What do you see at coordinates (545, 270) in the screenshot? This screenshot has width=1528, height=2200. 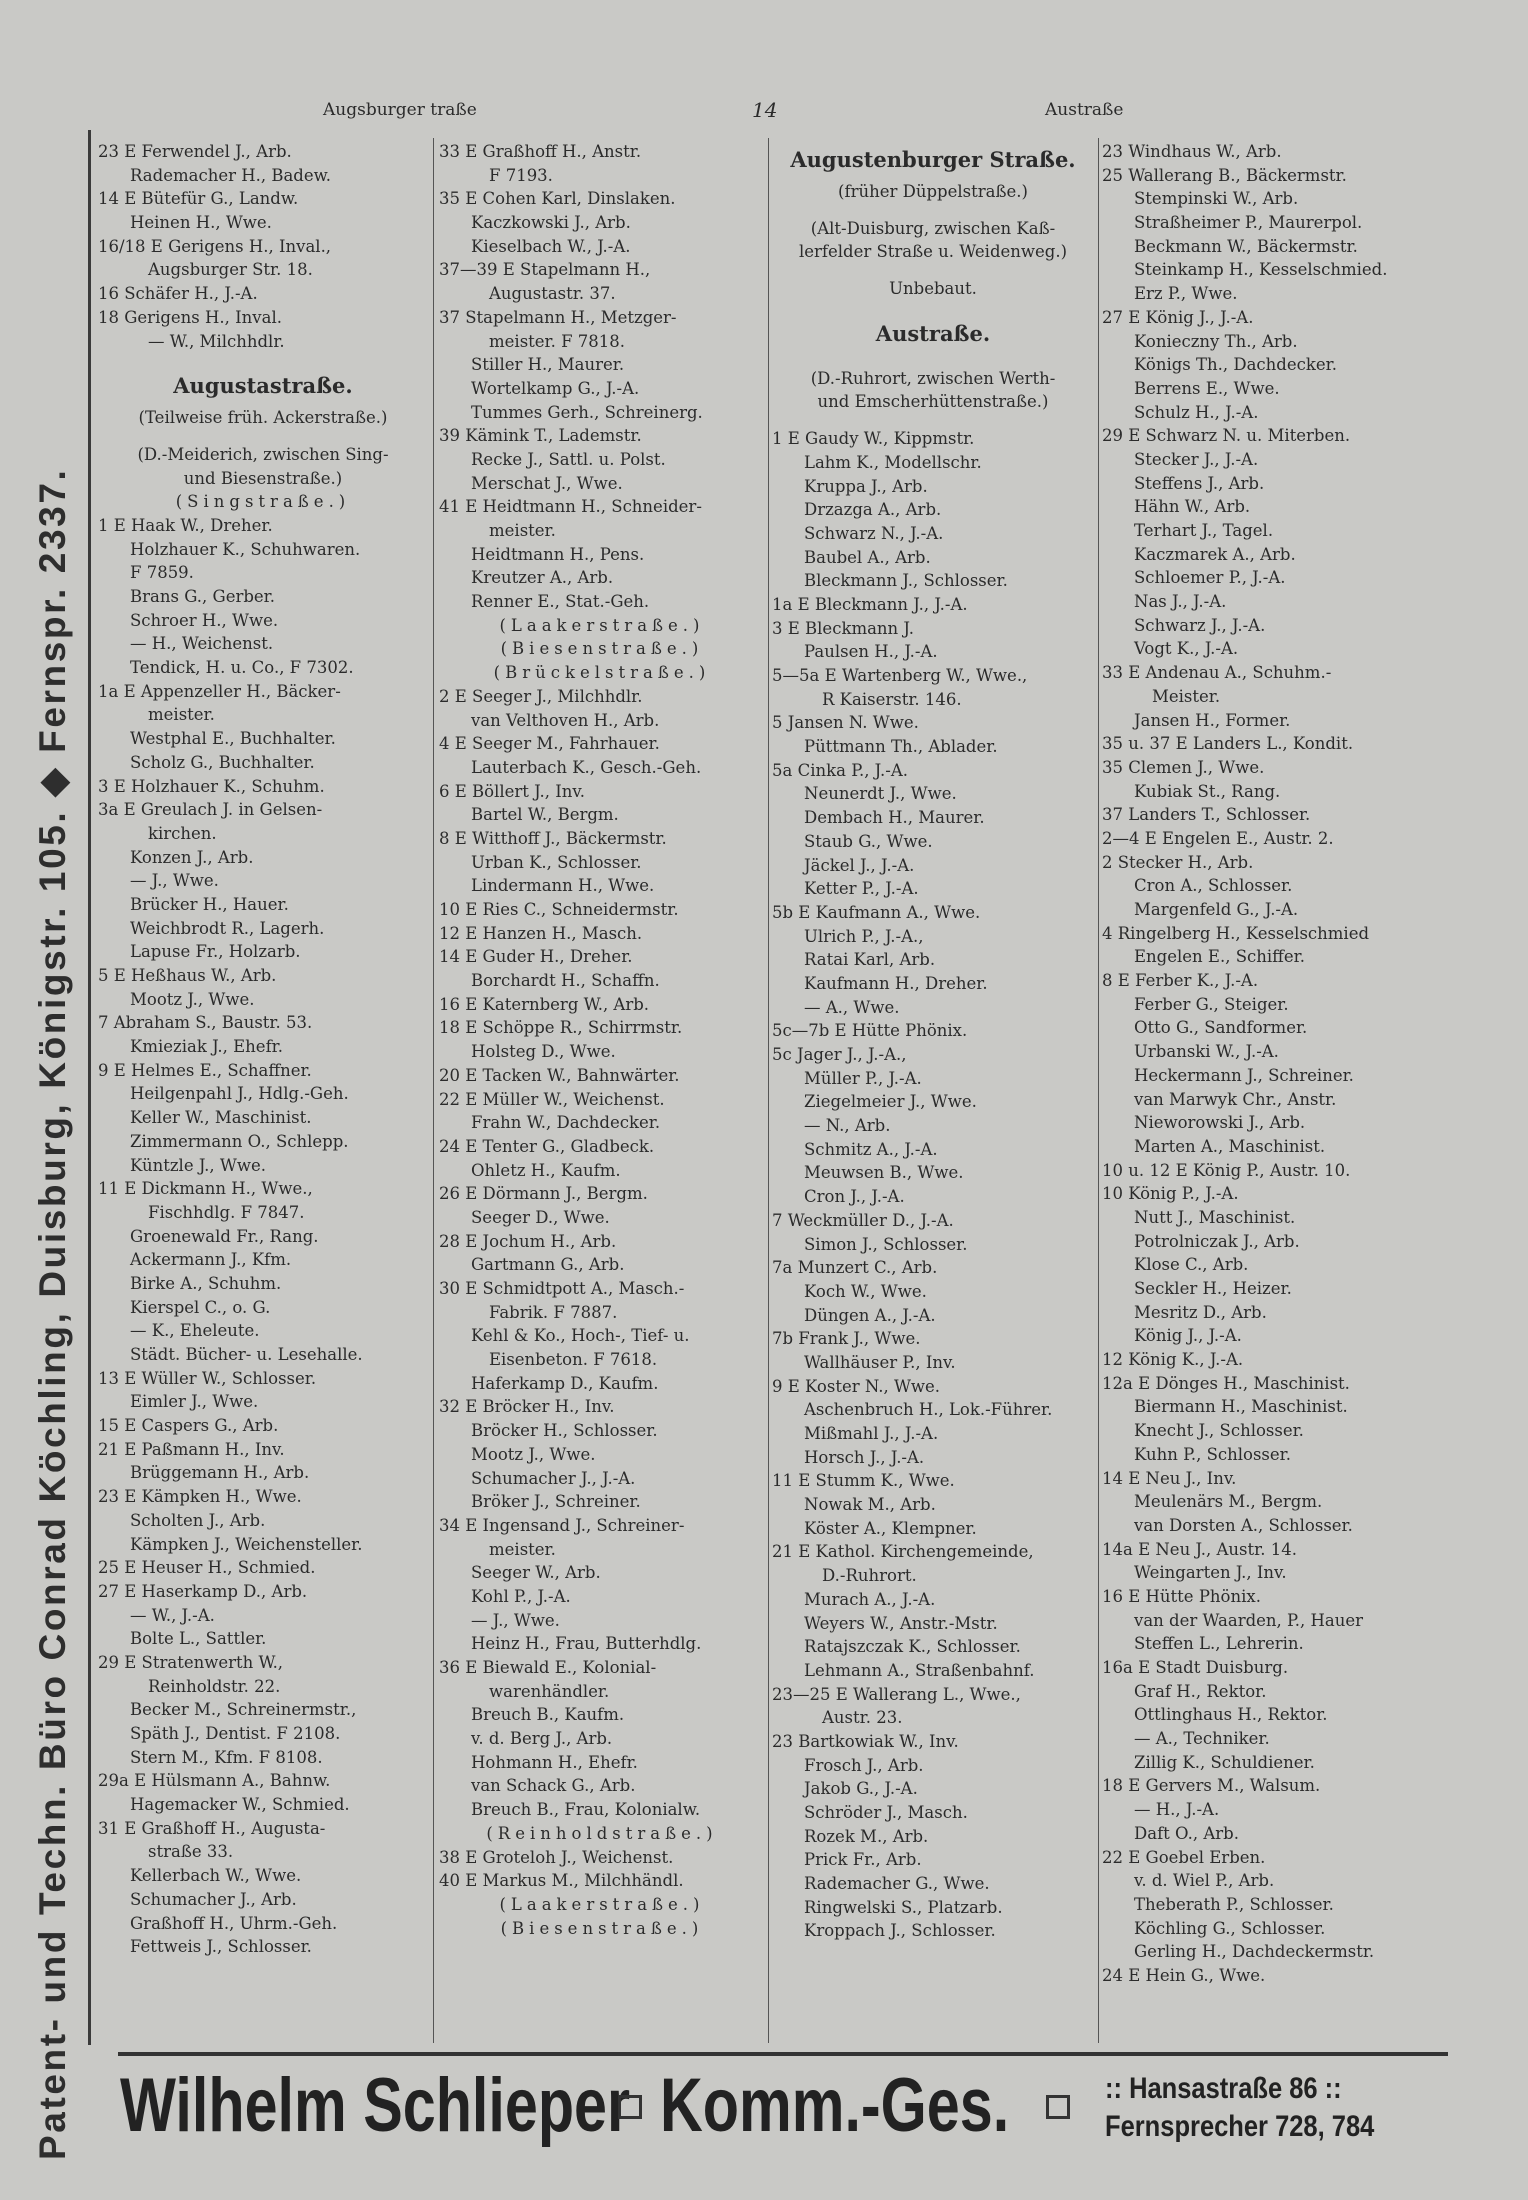 I see `directory-entry: 37—39 E Stapelmann H.,` at bounding box center [545, 270].